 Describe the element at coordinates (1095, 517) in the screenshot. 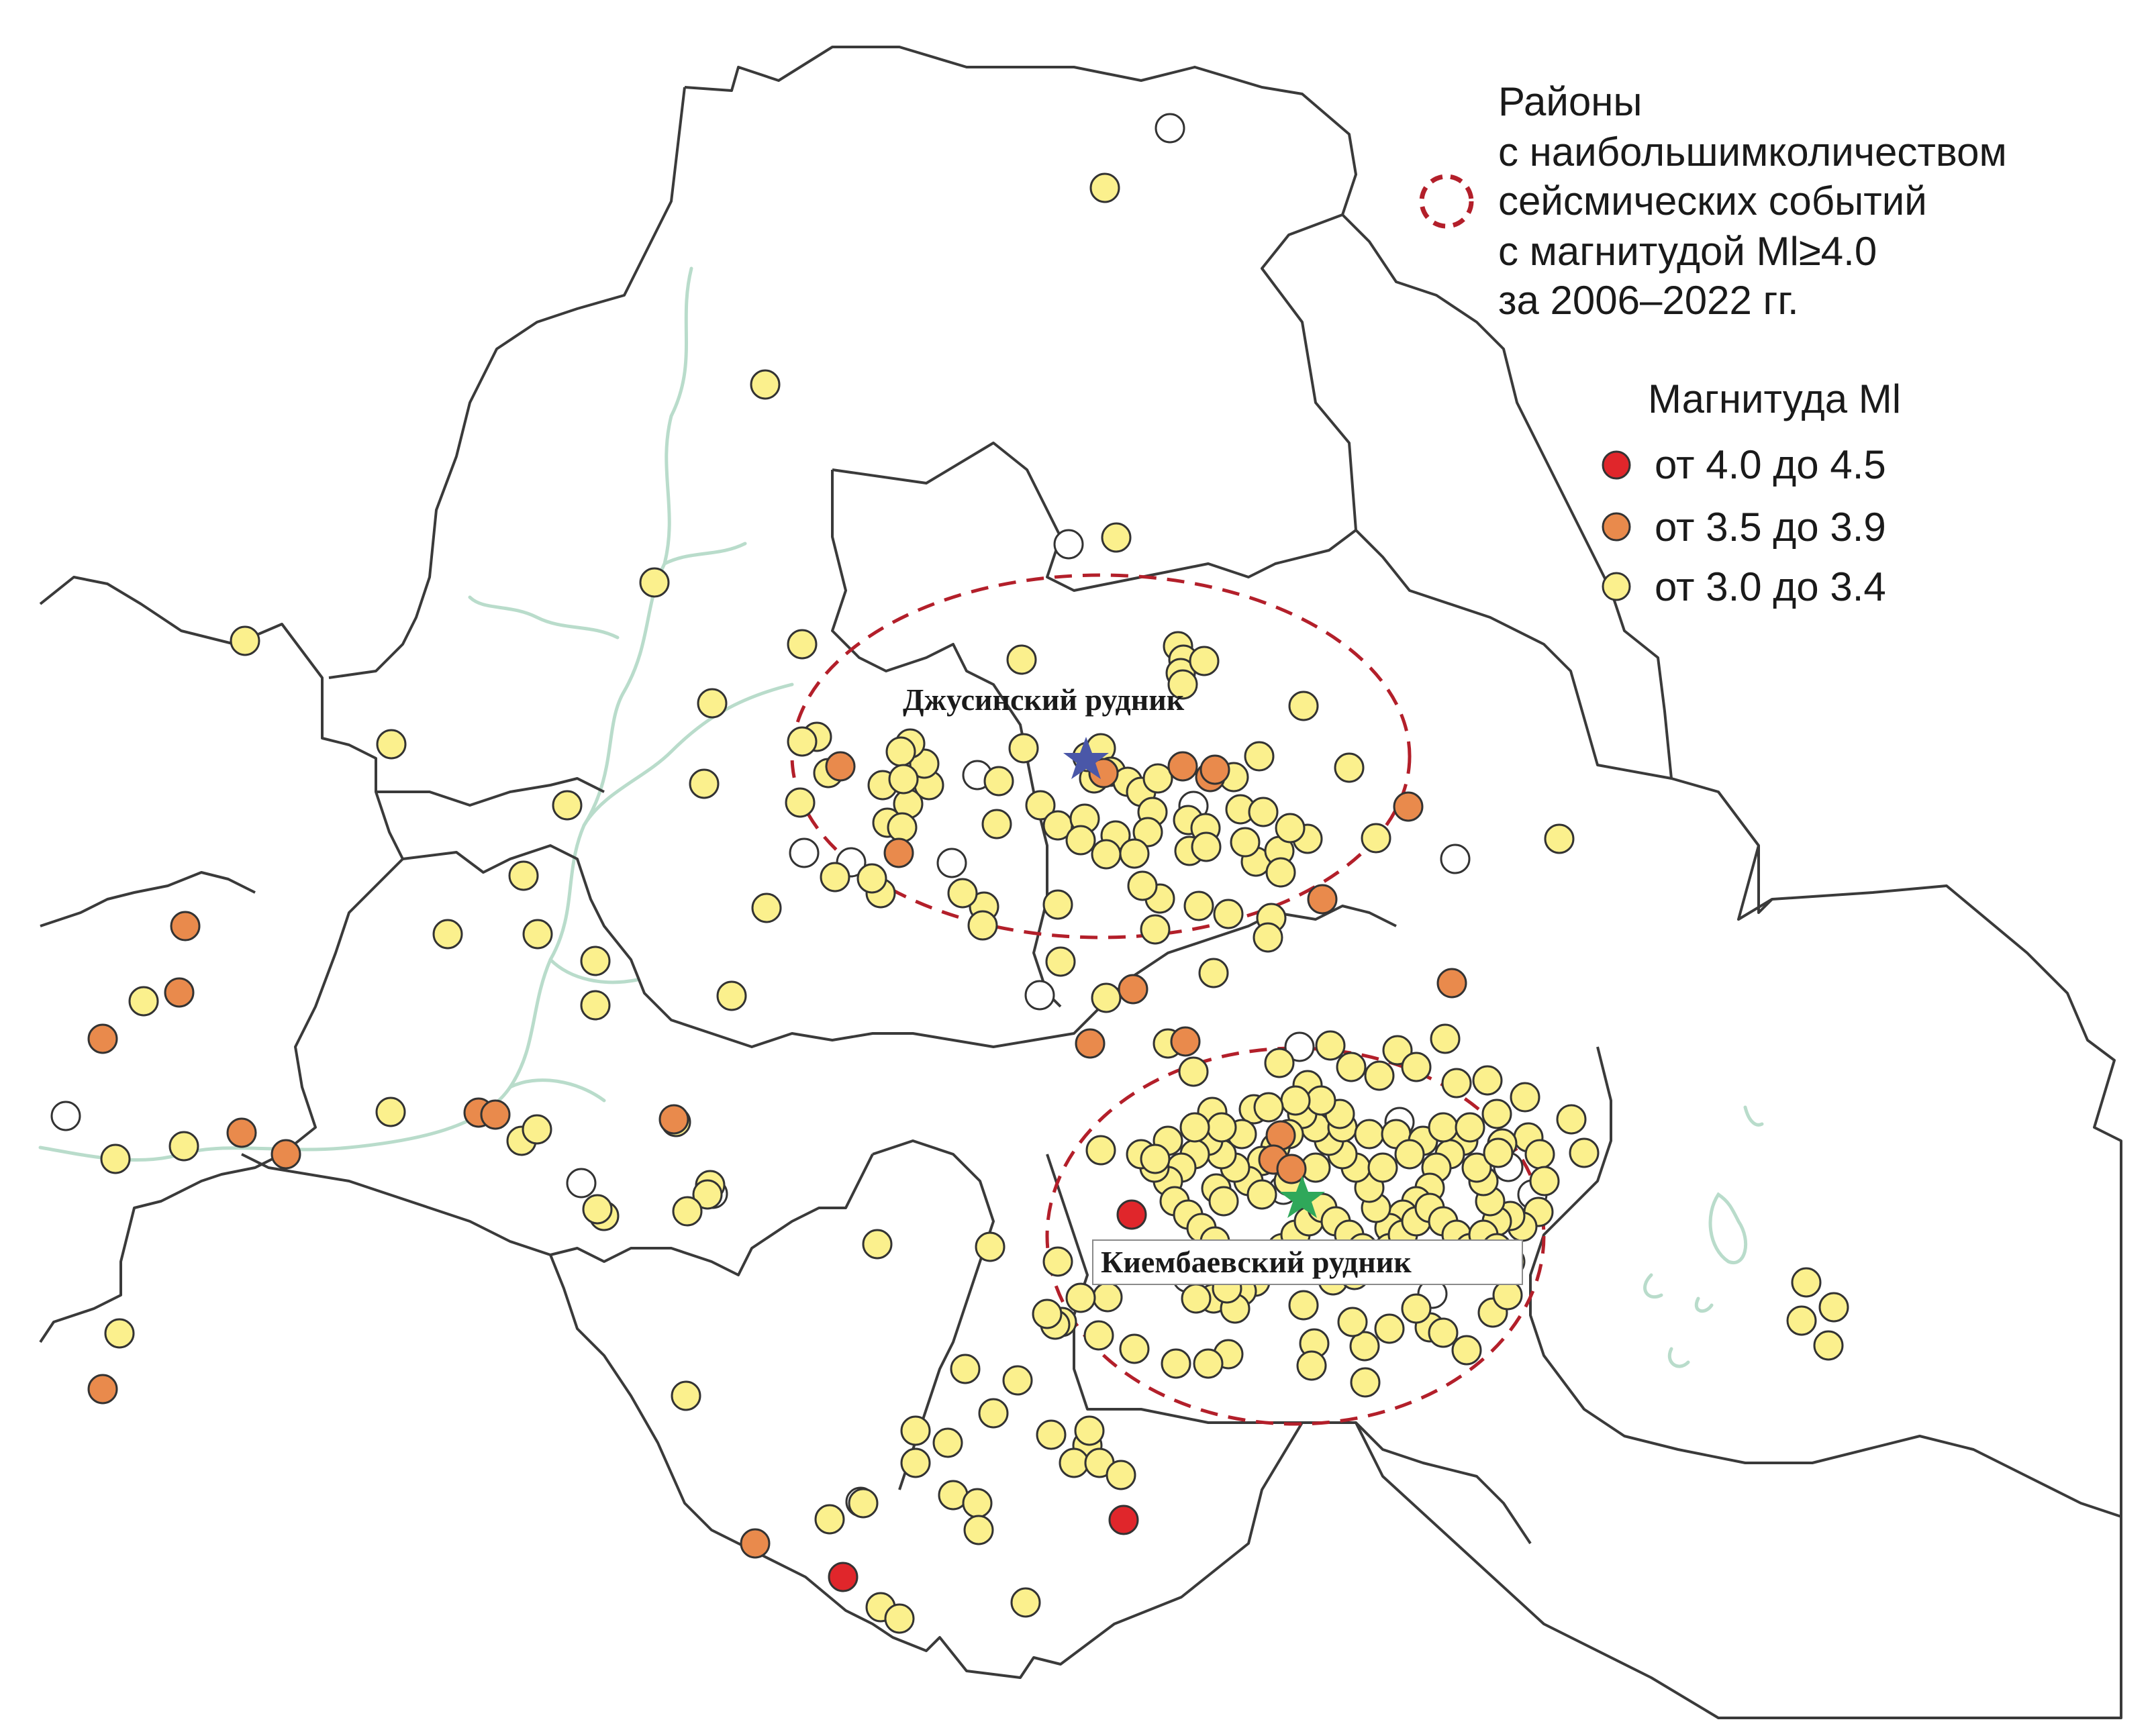

I see `boundary-central` at that location.